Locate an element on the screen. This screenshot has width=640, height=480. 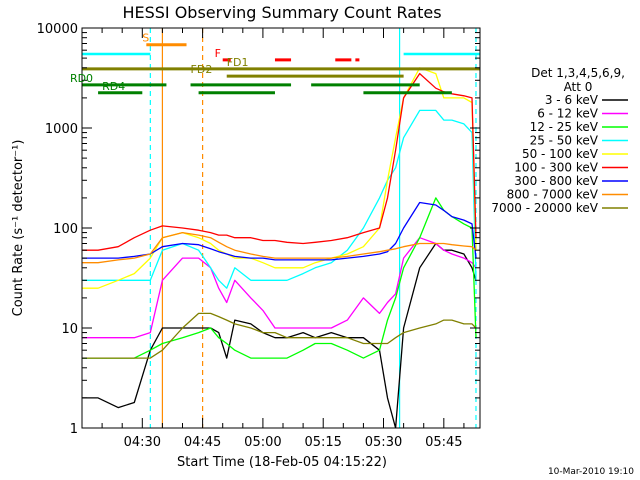
flag-label-fd2: FD2 is located at coordinates (202, 69).